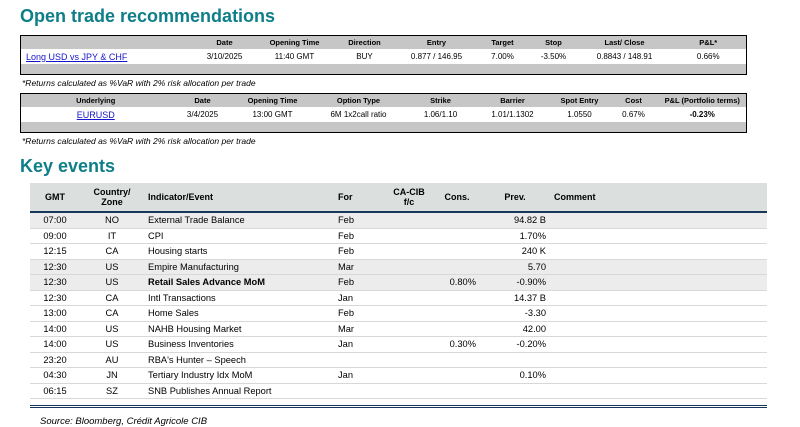  Describe the element at coordinates (55, 198) in the screenshot. I see `ke-col-gmt: GMT` at that location.